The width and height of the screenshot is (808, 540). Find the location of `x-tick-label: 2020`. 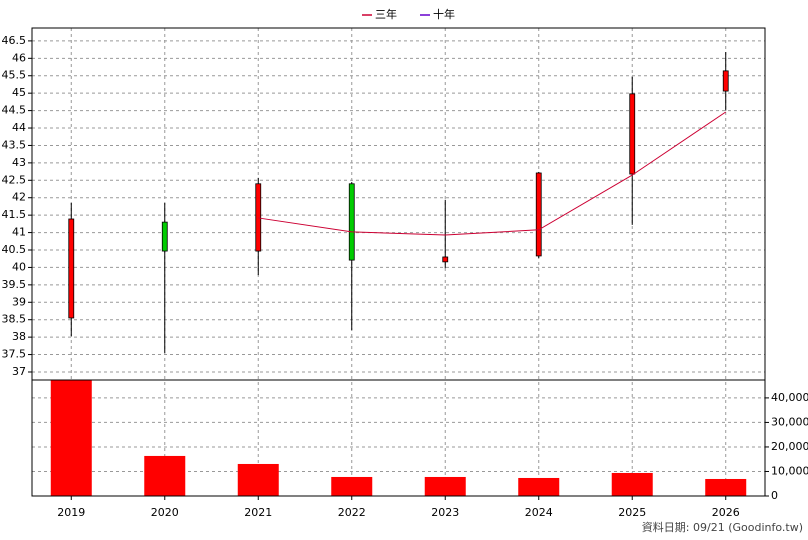

x-tick-label: 2020 is located at coordinates (165, 512).